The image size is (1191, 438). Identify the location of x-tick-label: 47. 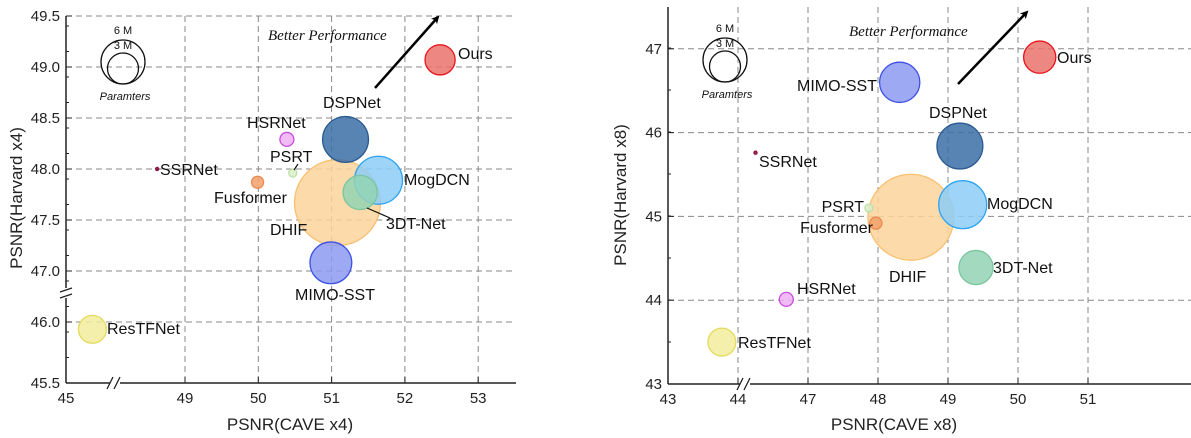
(808, 399).